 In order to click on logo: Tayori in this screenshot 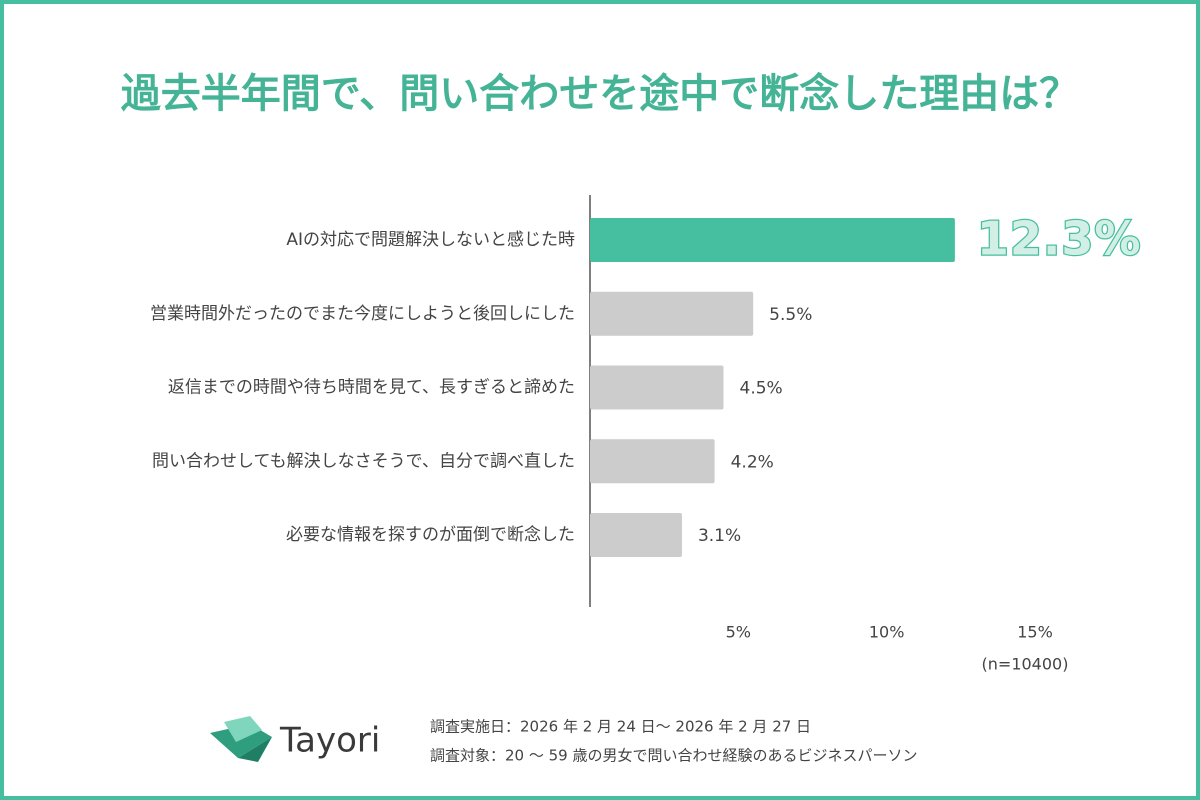, I will do `click(295, 739)`.